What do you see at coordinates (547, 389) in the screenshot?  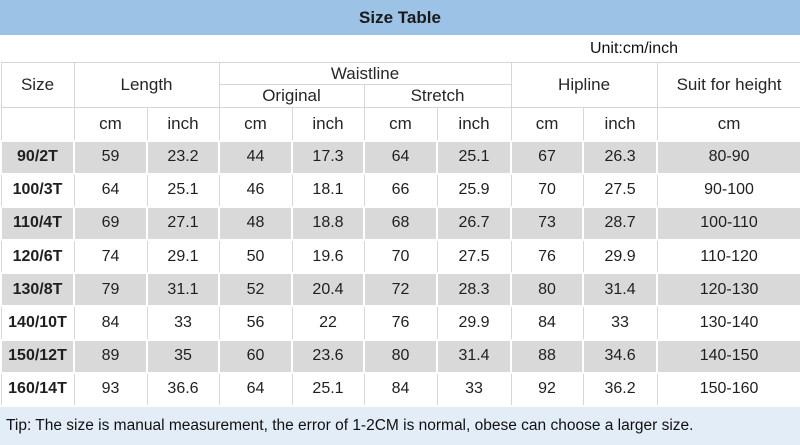 I see `value-cell: 92` at bounding box center [547, 389].